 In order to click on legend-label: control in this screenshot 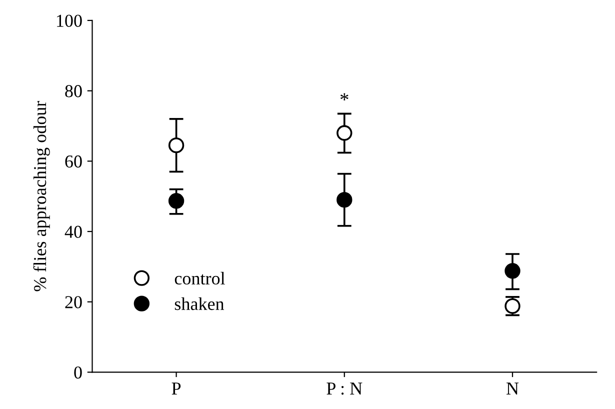, I will do `click(199, 278)`.